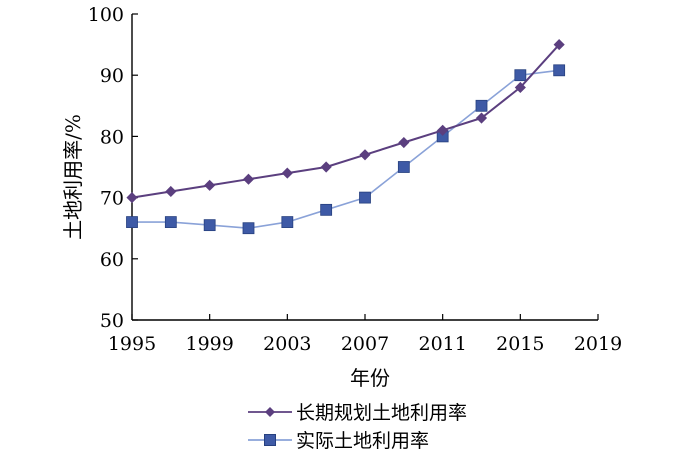  I want to click on x-tick-label: 2007, so click(365, 344).